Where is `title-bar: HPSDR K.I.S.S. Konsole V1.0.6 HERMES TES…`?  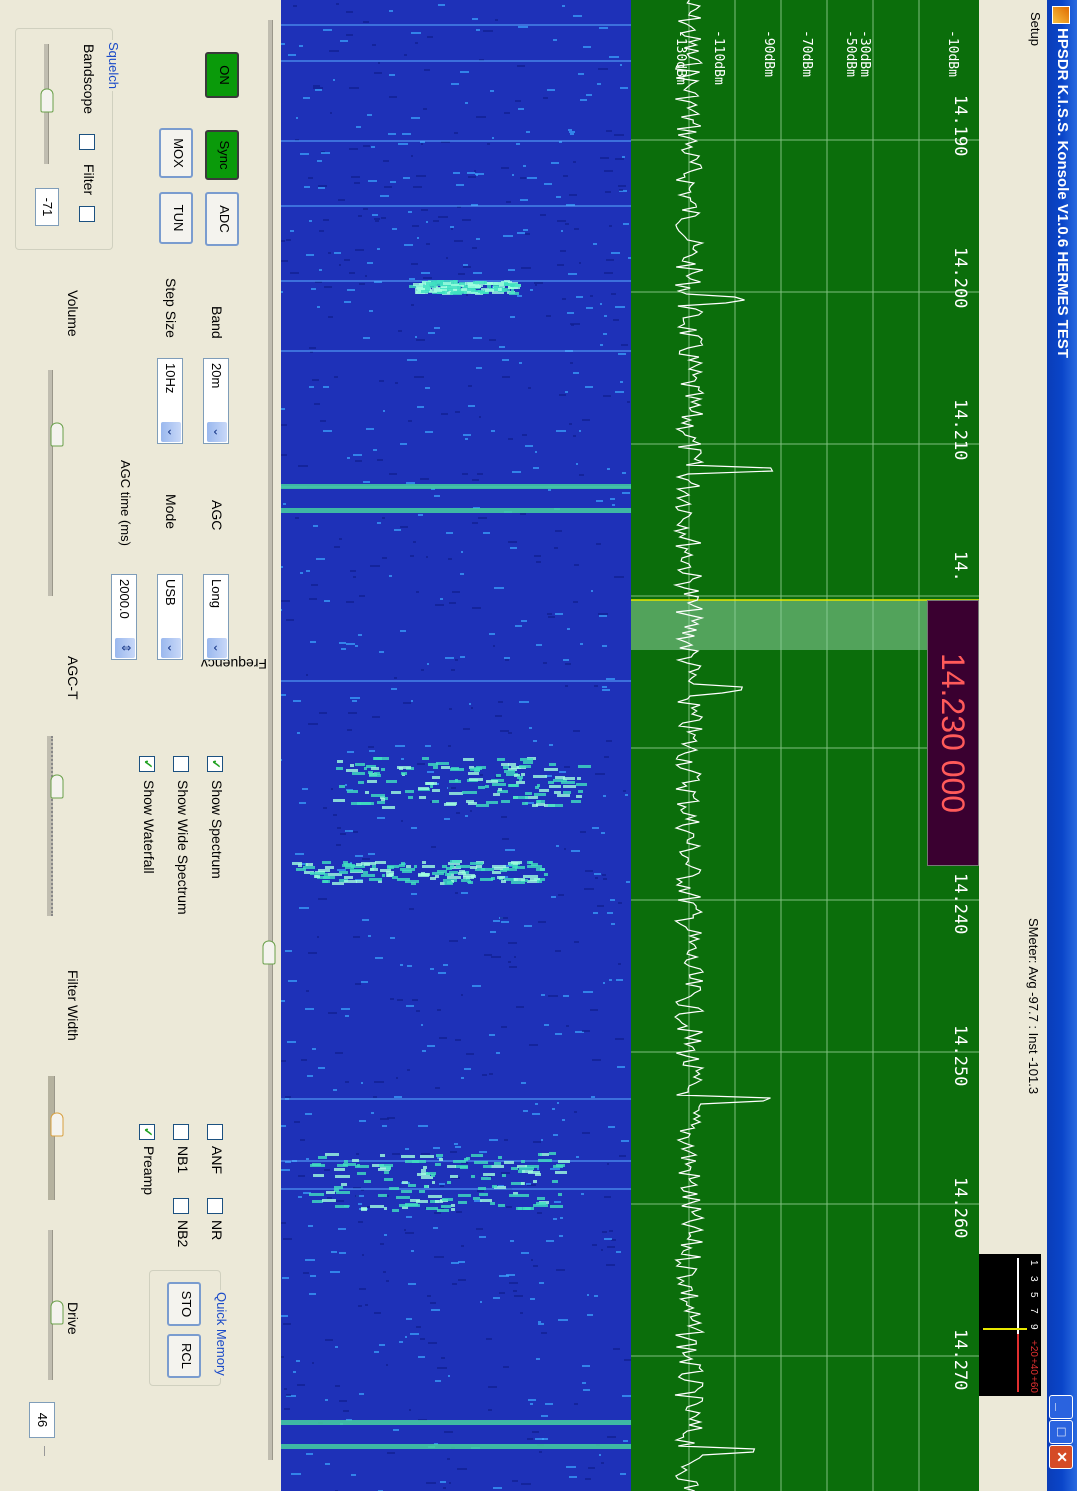
title-bar: HPSDR K.I.S.S. Konsole V1.0.6 HERMES TES… is located at coordinates (1062, 745).